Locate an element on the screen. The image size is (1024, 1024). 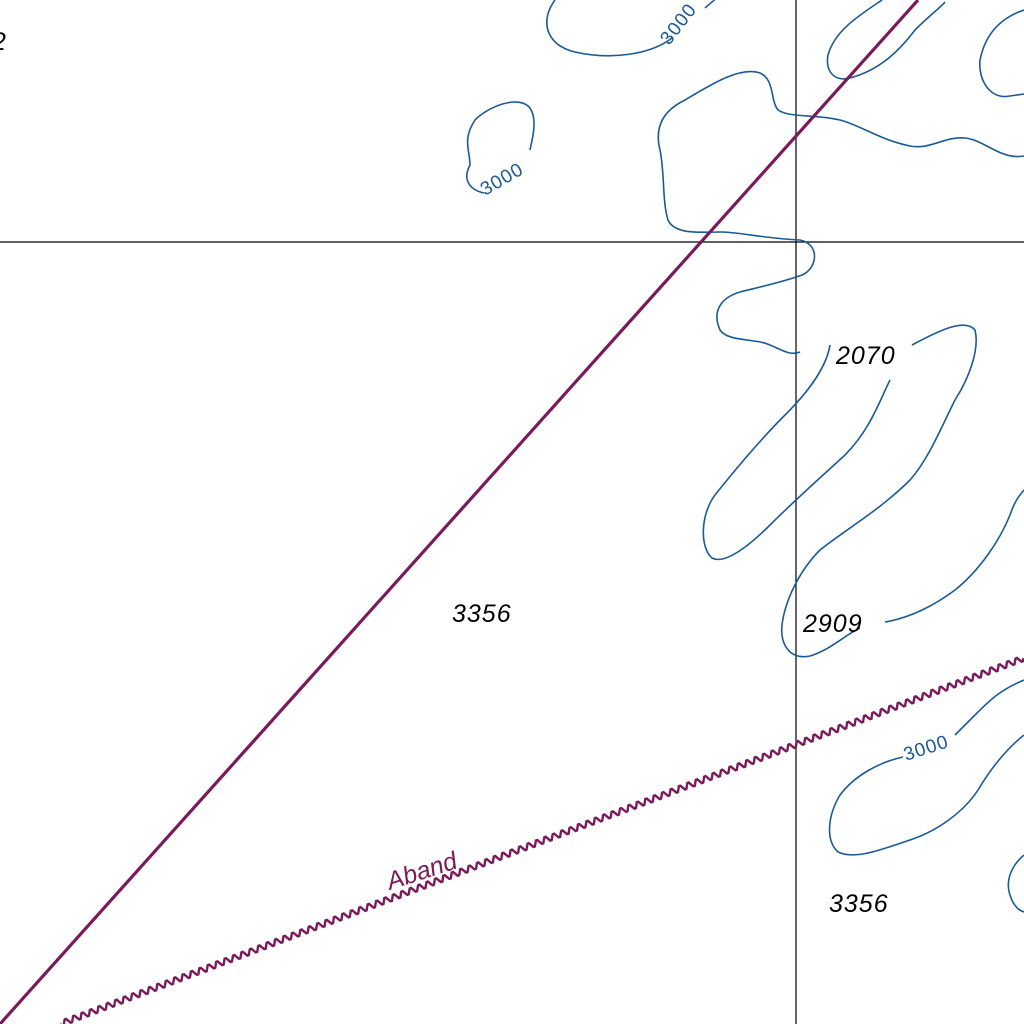
cable-label: Aband is located at coordinates (421, 871).